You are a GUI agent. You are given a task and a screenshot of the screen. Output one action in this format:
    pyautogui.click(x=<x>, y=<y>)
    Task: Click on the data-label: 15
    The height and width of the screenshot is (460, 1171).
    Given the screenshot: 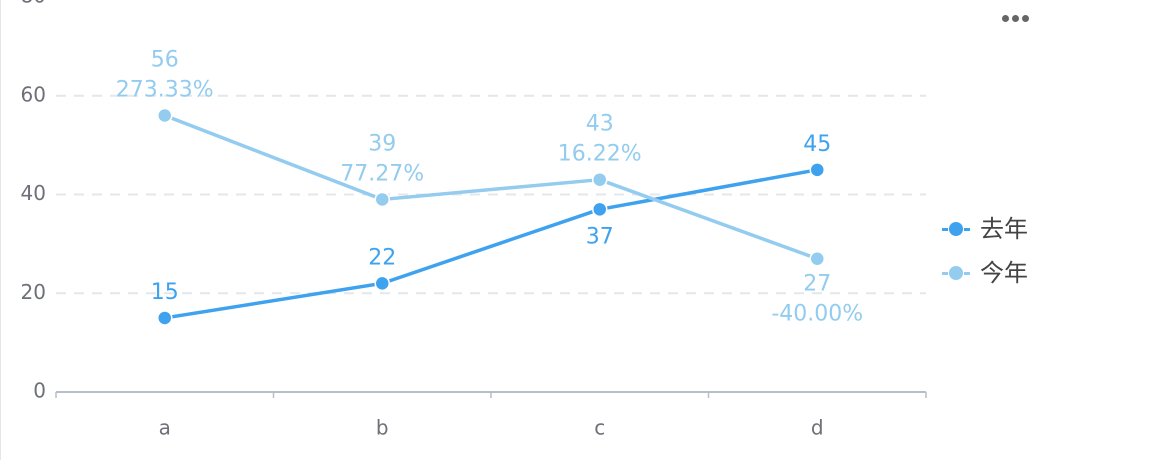 What is the action you would take?
    pyautogui.click(x=165, y=292)
    